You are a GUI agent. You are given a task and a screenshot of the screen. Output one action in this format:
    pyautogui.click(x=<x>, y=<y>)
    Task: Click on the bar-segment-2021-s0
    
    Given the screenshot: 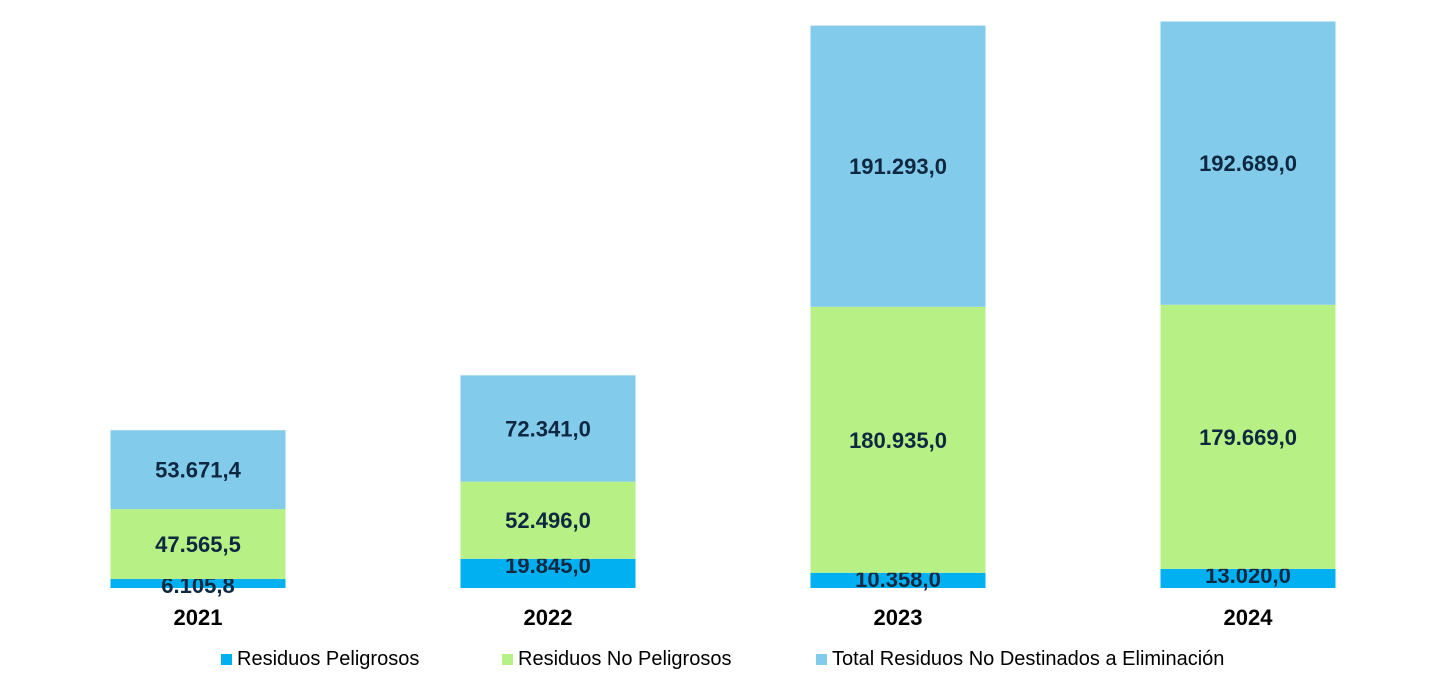 What is the action you would take?
    pyautogui.click(x=198, y=583)
    